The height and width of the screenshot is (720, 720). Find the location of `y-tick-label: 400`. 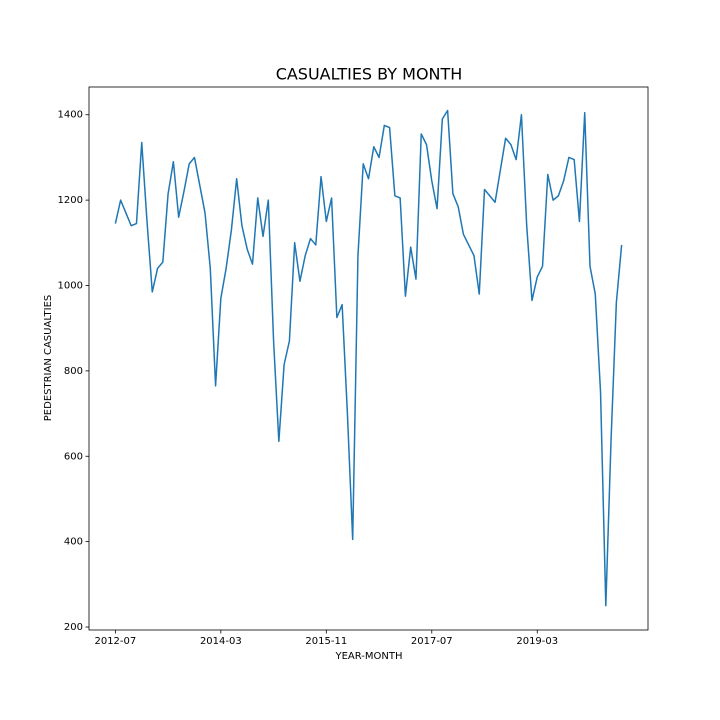

y-tick-label: 400 is located at coordinates (73, 542).